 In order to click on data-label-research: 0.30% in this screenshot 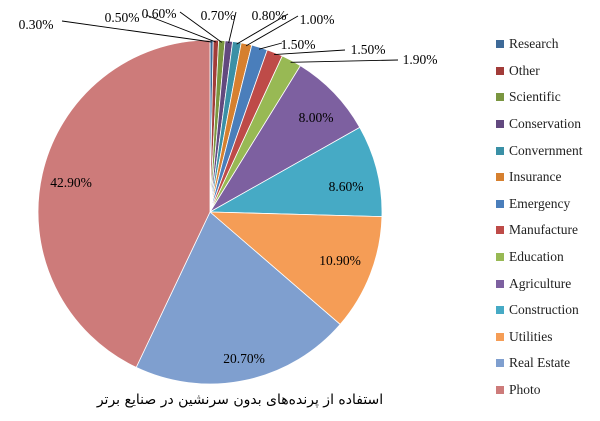, I will do `click(36, 24)`.